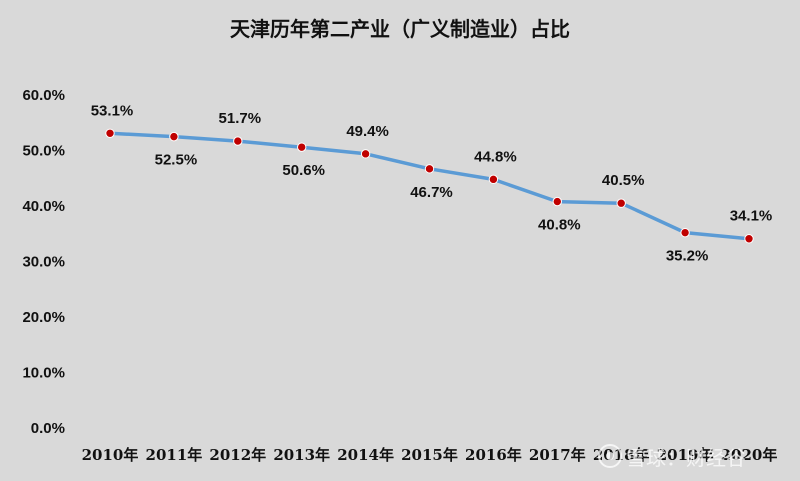  Describe the element at coordinates (176, 160) in the screenshot. I see `data-label: 52.5%` at that location.